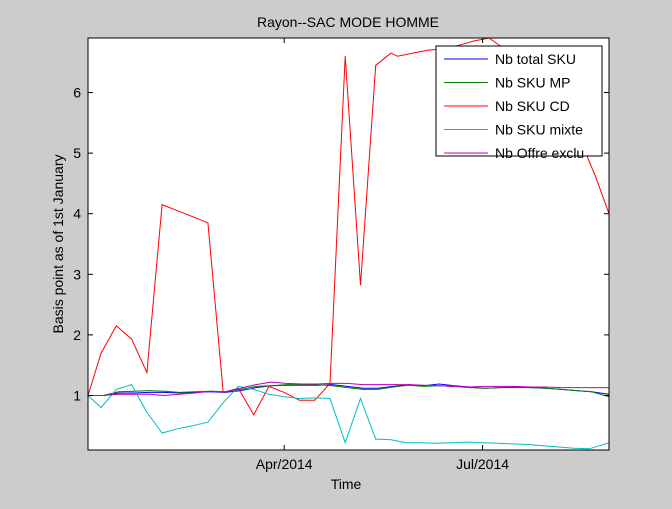 Image resolution: width=672 pixels, height=509 pixels. I want to click on legend-label: Nb SKU MP, so click(532, 83).